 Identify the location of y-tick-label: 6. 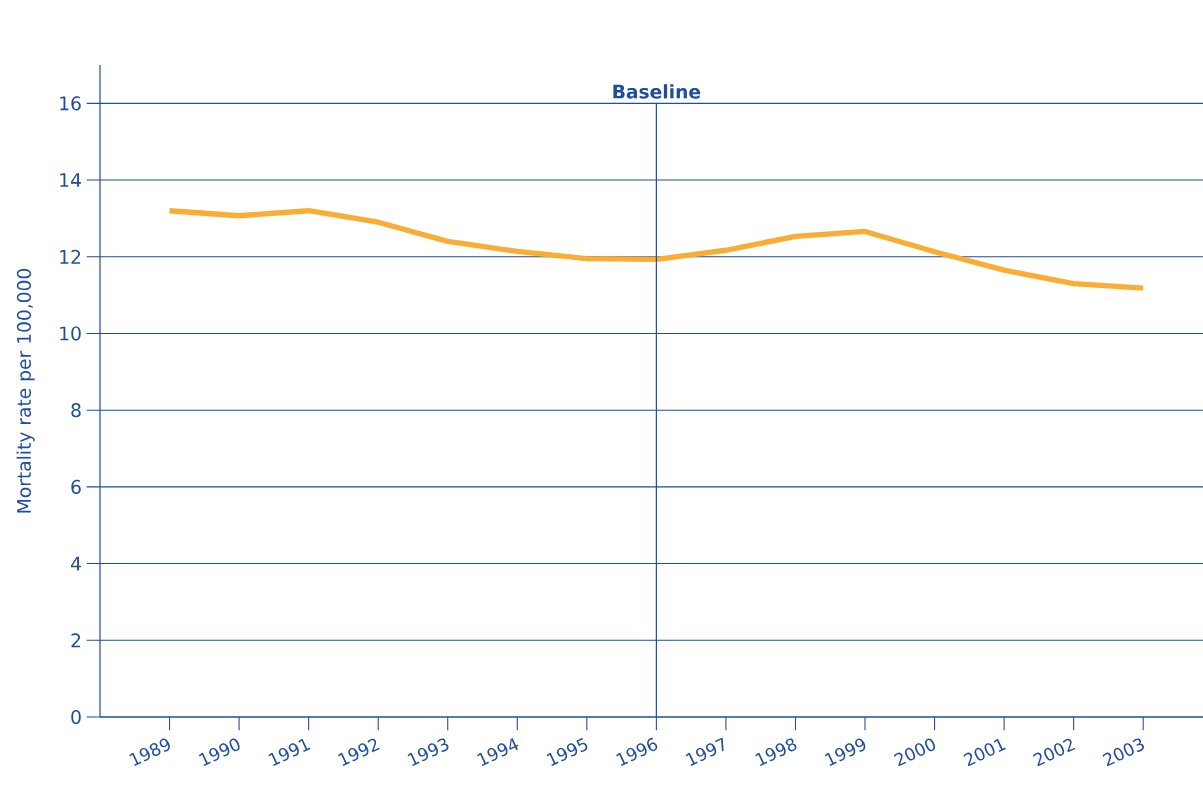
(76, 486).